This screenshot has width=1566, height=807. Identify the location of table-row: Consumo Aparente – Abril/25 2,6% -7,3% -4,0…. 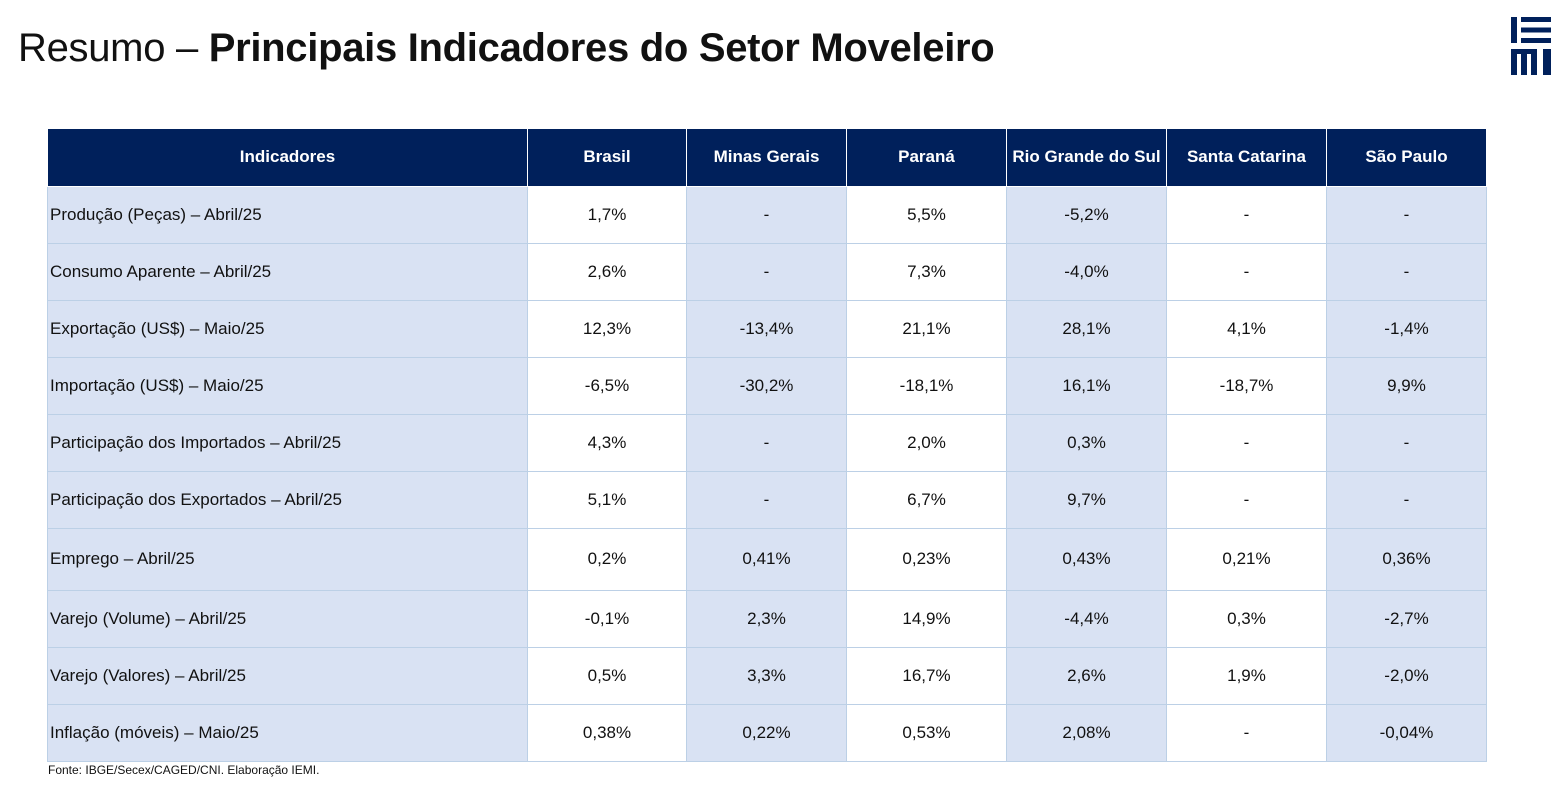
(767, 271).